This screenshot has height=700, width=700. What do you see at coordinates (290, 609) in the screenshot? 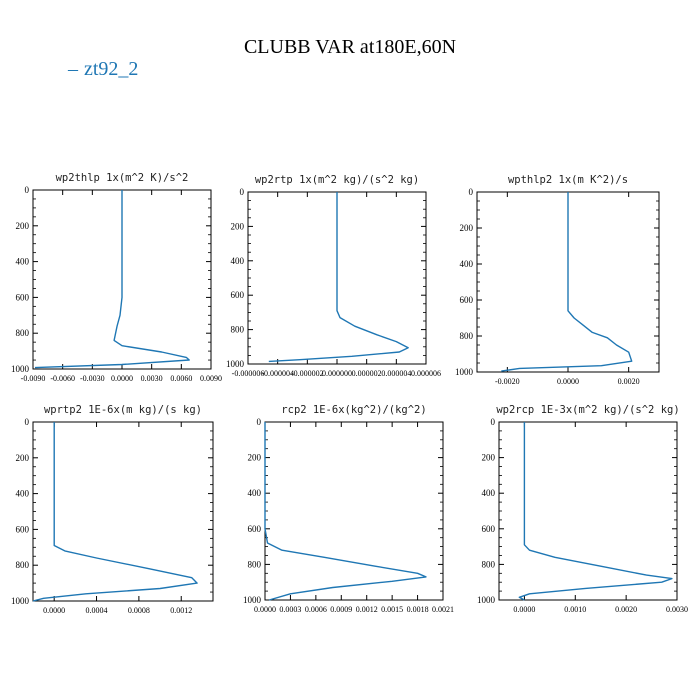
I see `x-tick-label: 0.0003` at bounding box center [290, 609].